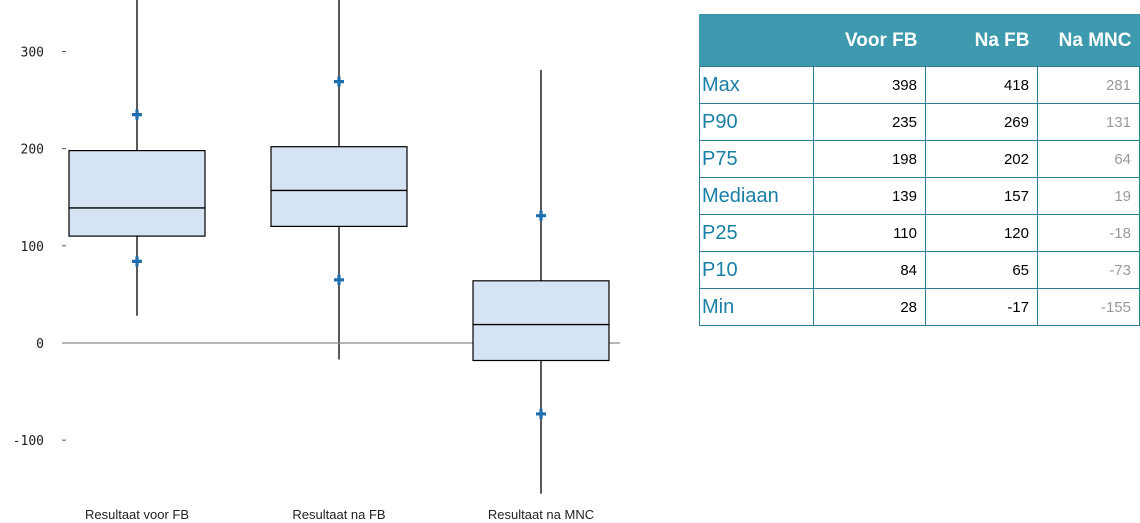 The width and height of the screenshot is (1140, 523). I want to click on header-empty, so click(756, 40).